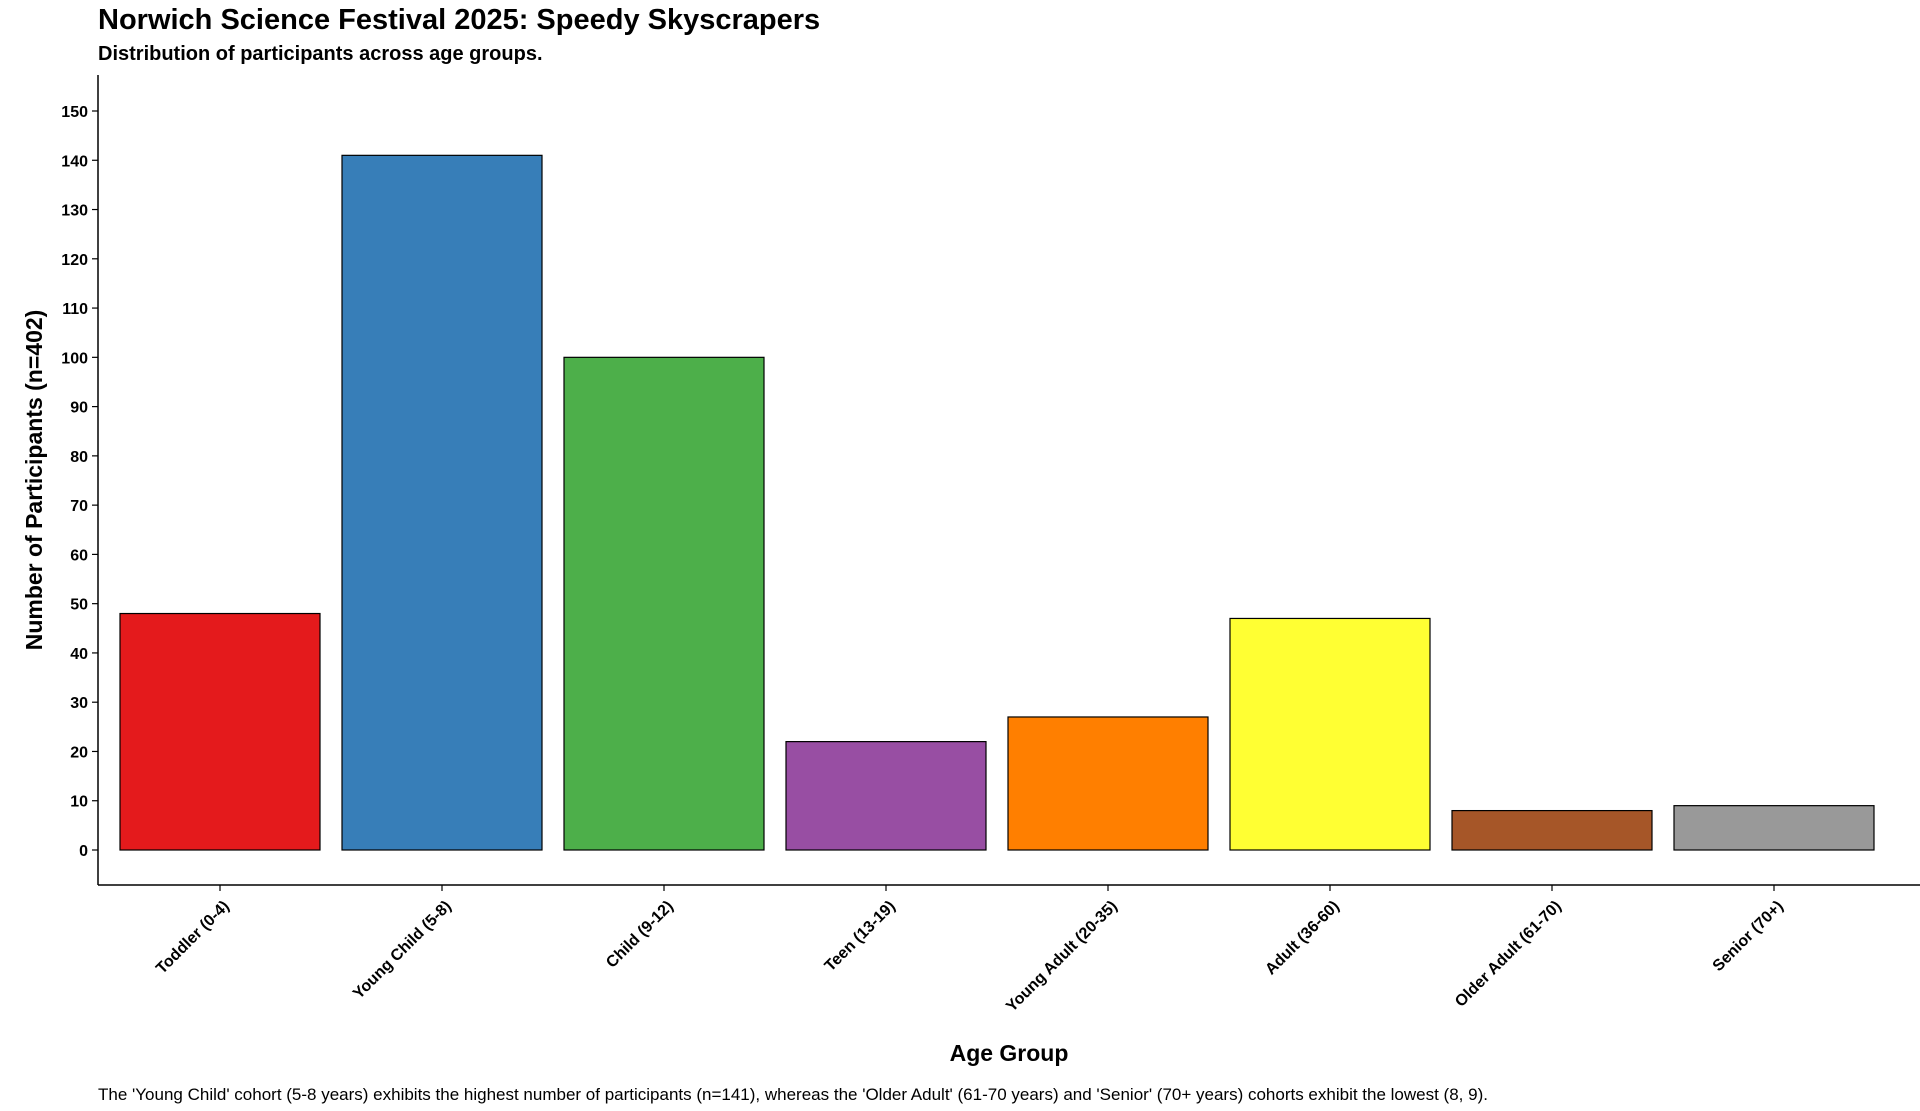  I want to click on y-tick-label: 70, so click(79, 506).